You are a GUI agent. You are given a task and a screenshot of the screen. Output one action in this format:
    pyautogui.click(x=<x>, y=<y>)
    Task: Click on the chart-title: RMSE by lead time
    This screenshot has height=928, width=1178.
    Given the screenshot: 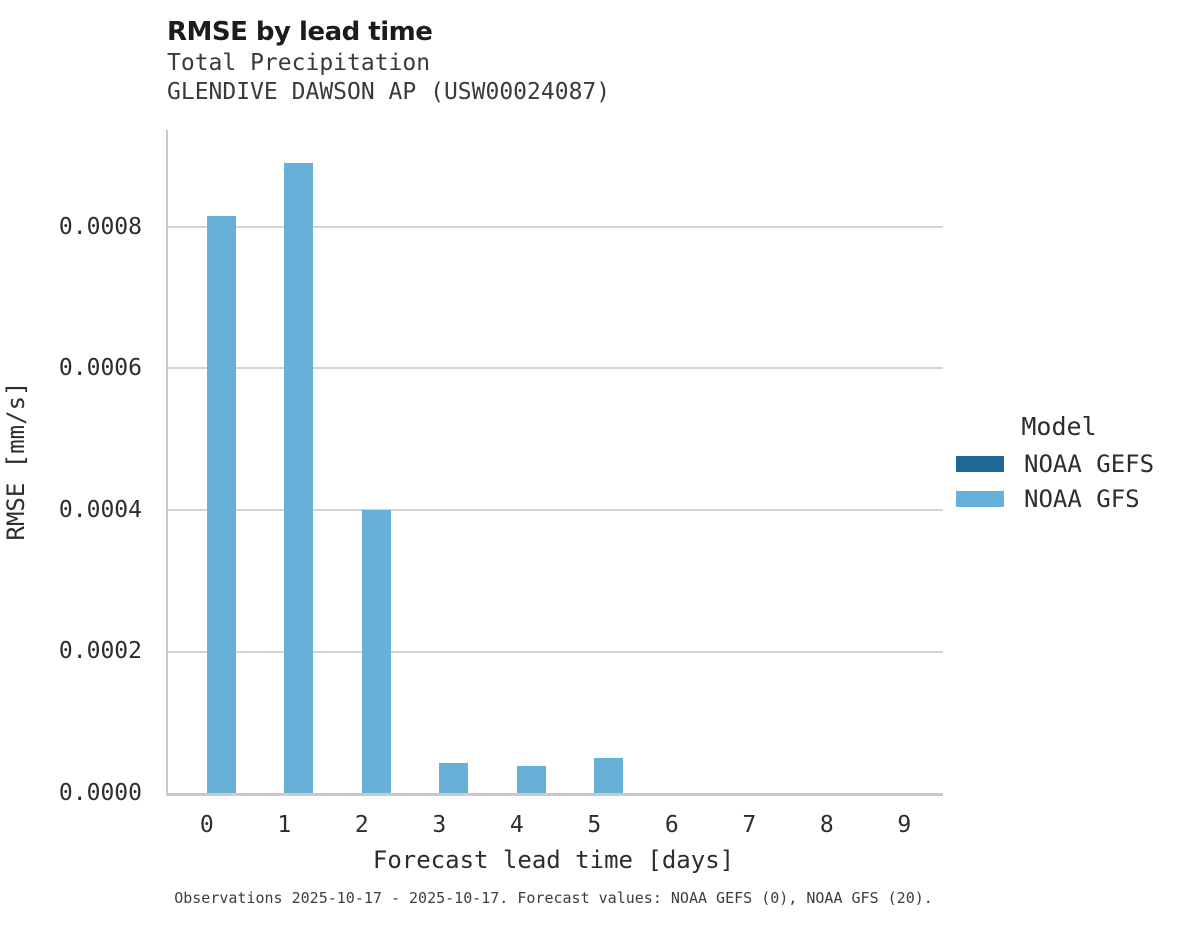 What is the action you would take?
    pyautogui.click(x=300, y=32)
    